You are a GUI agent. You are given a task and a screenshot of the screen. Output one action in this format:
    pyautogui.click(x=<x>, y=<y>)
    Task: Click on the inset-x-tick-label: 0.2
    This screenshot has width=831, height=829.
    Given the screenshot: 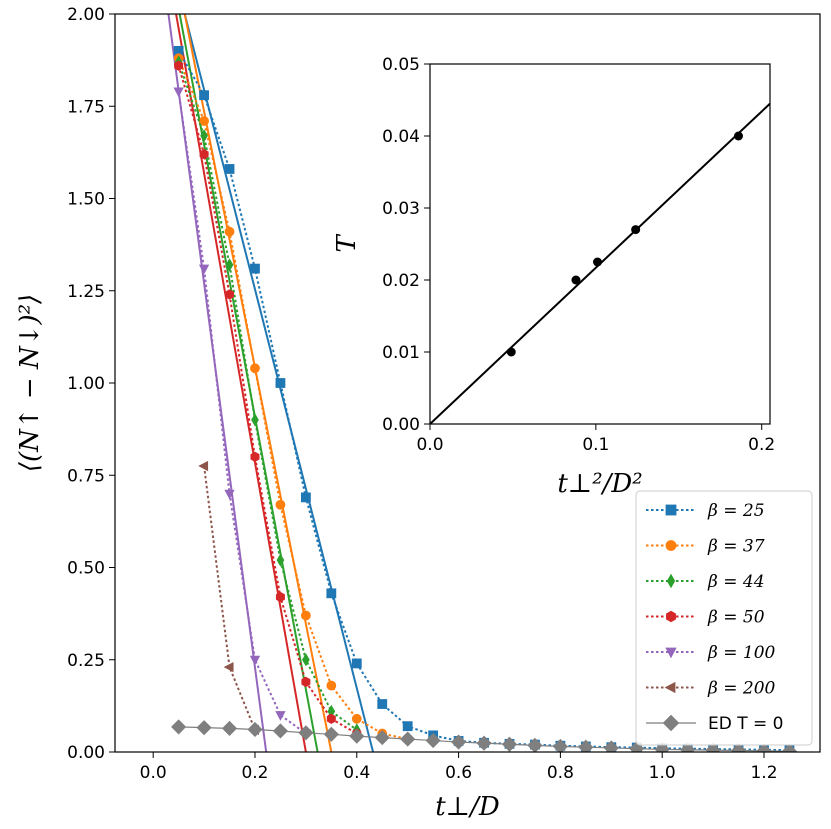 What is the action you would take?
    pyautogui.click(x=761, y=445)
    